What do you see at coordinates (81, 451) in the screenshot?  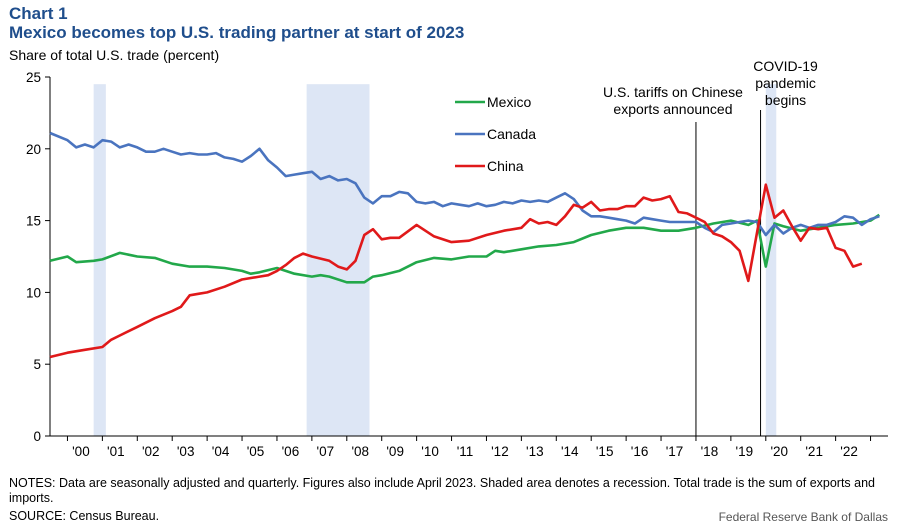 I see `x-tick-label: '00` at bounding box center [81, 451].